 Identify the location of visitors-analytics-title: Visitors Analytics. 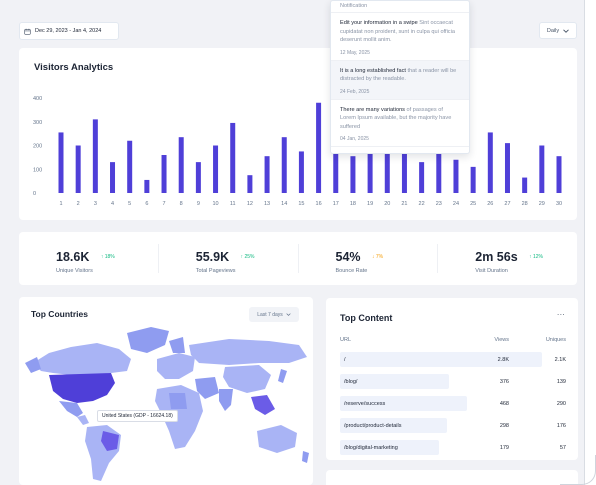
(74, 67).